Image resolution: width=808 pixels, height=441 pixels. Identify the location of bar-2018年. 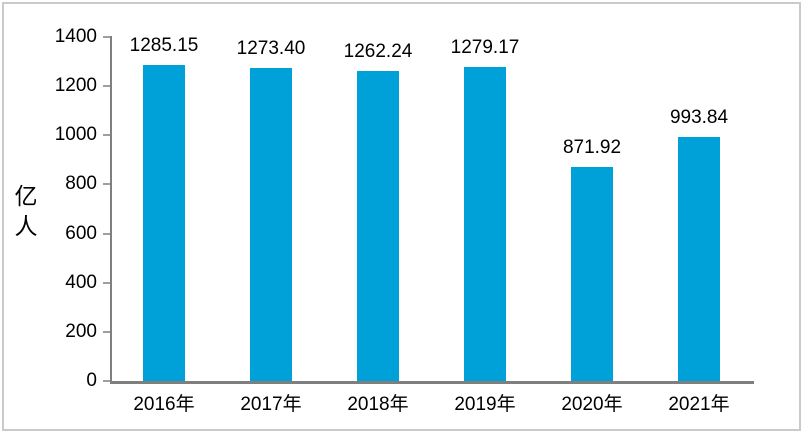
(378, 225).